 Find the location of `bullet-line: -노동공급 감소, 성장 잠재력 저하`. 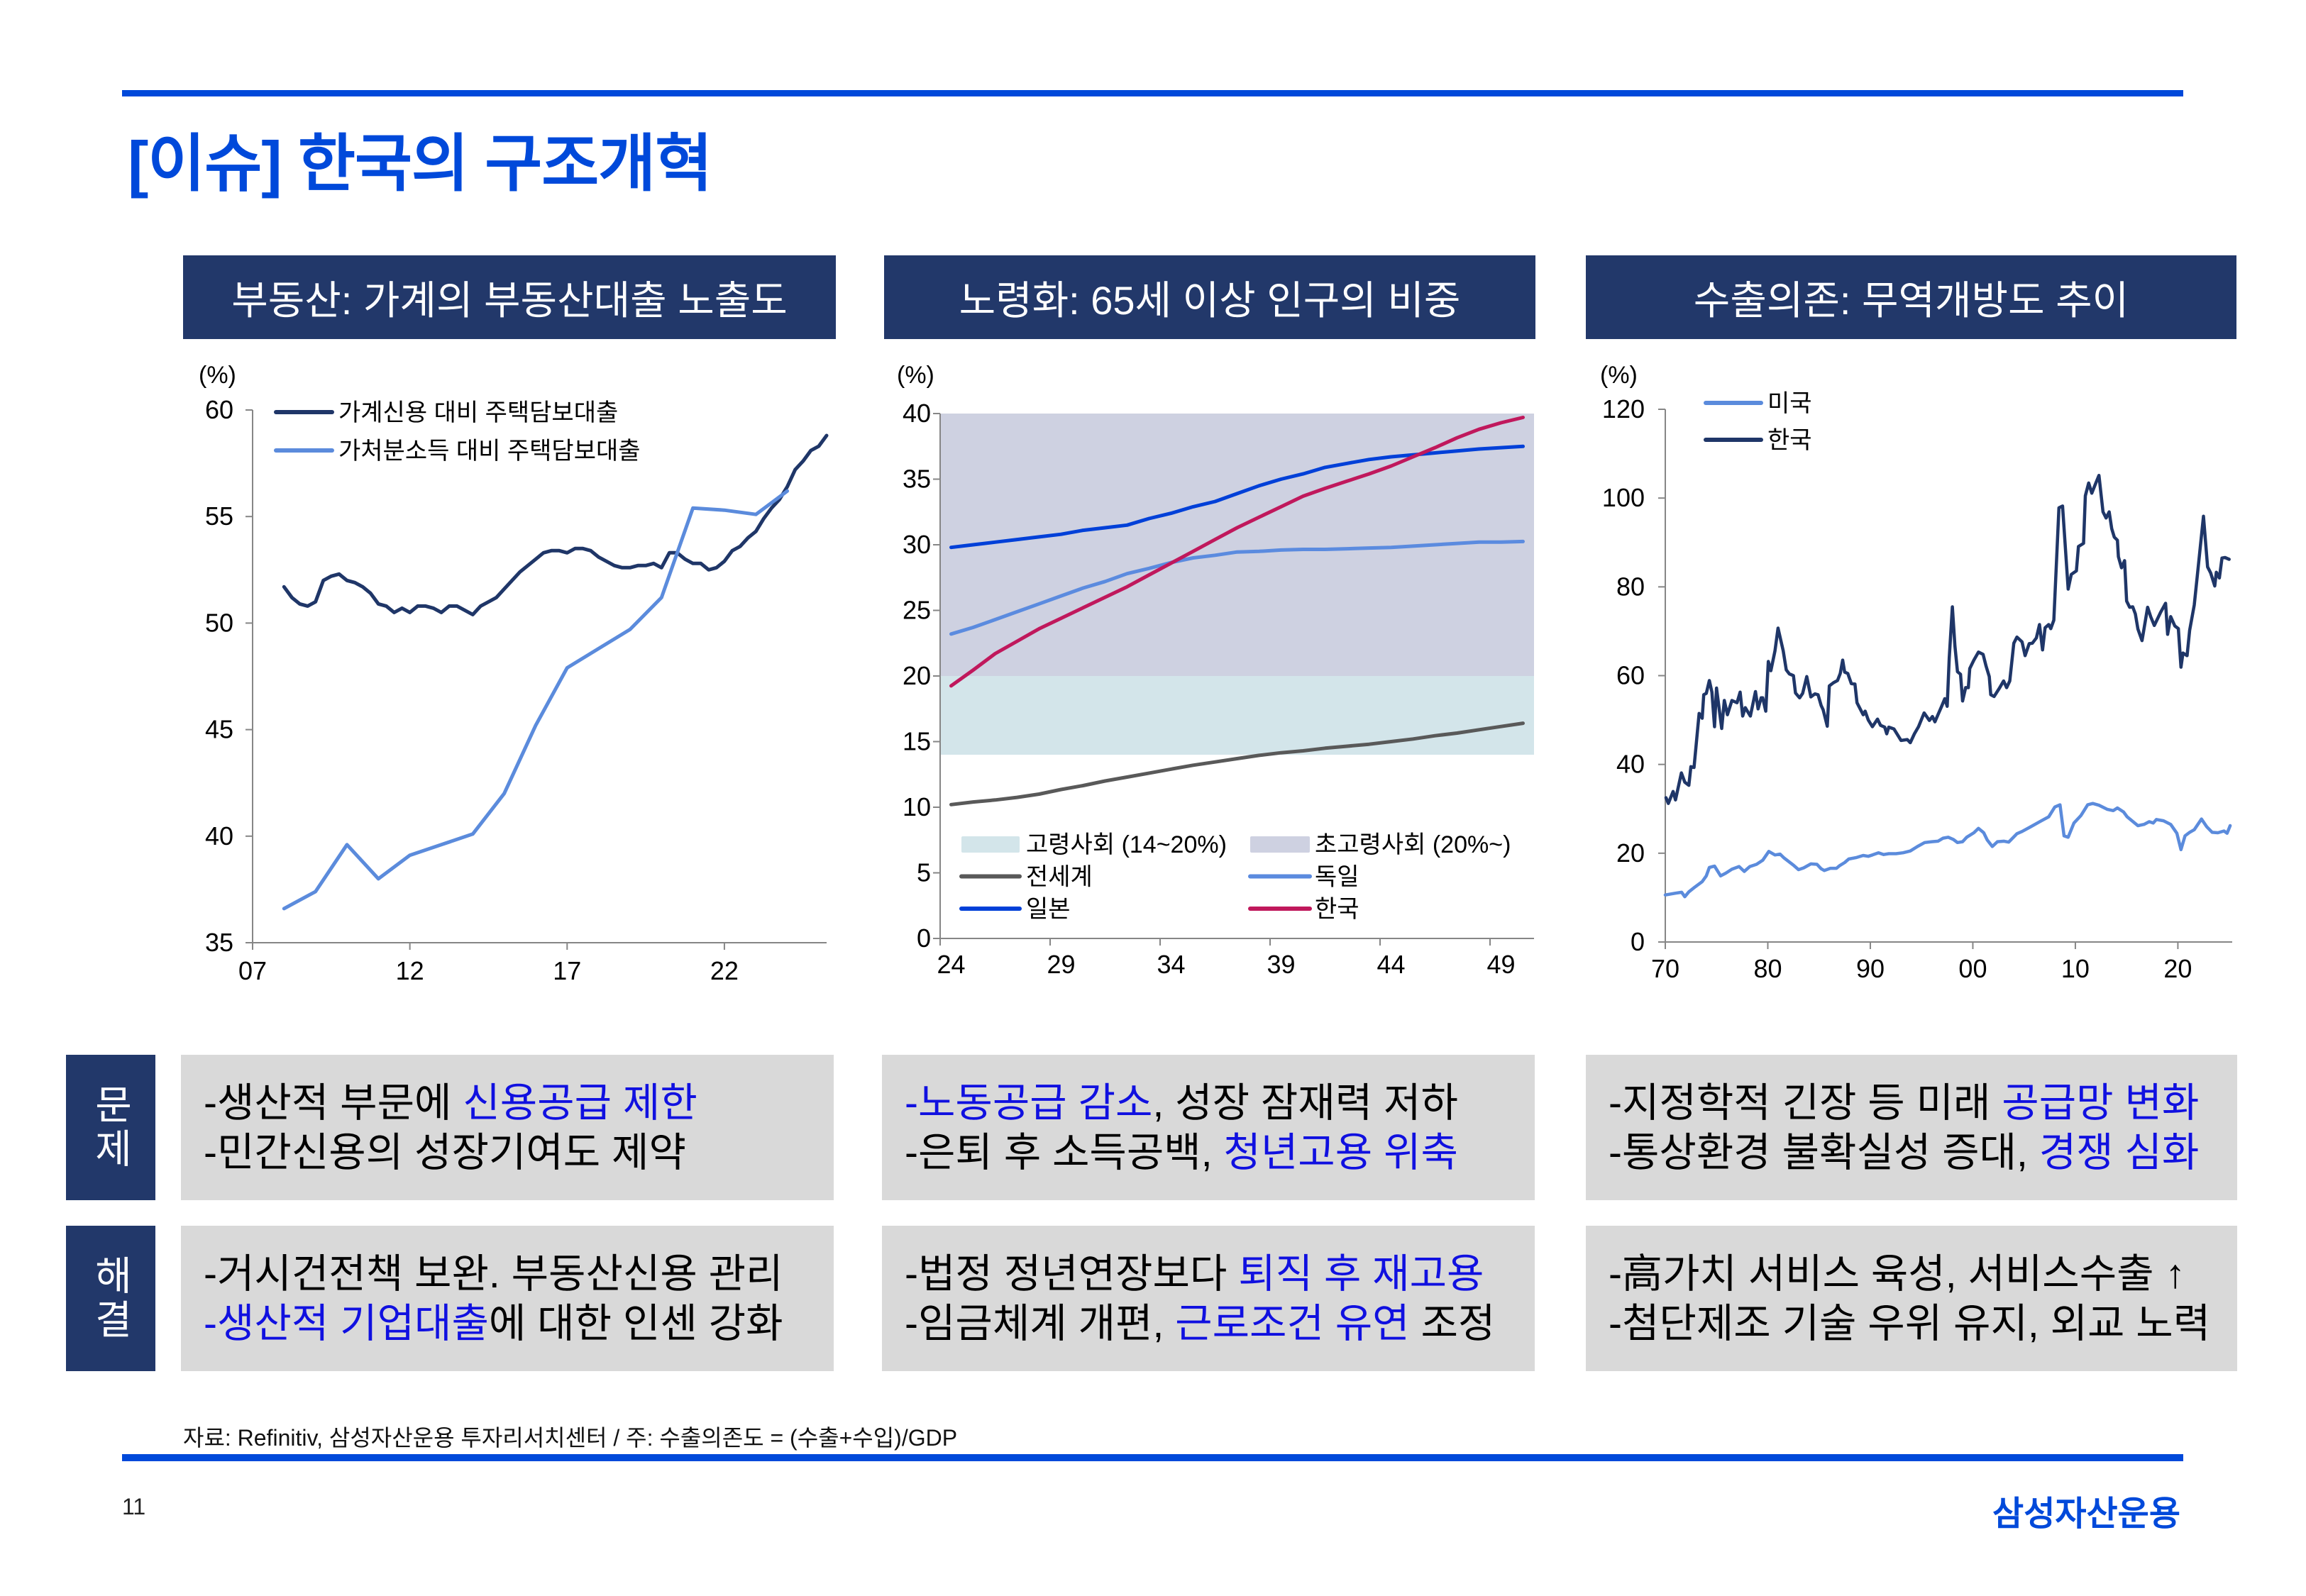

bullet-line: -노동공급 감소, 성장 잠재력 저하 is located at coordinates (1220, 1103).